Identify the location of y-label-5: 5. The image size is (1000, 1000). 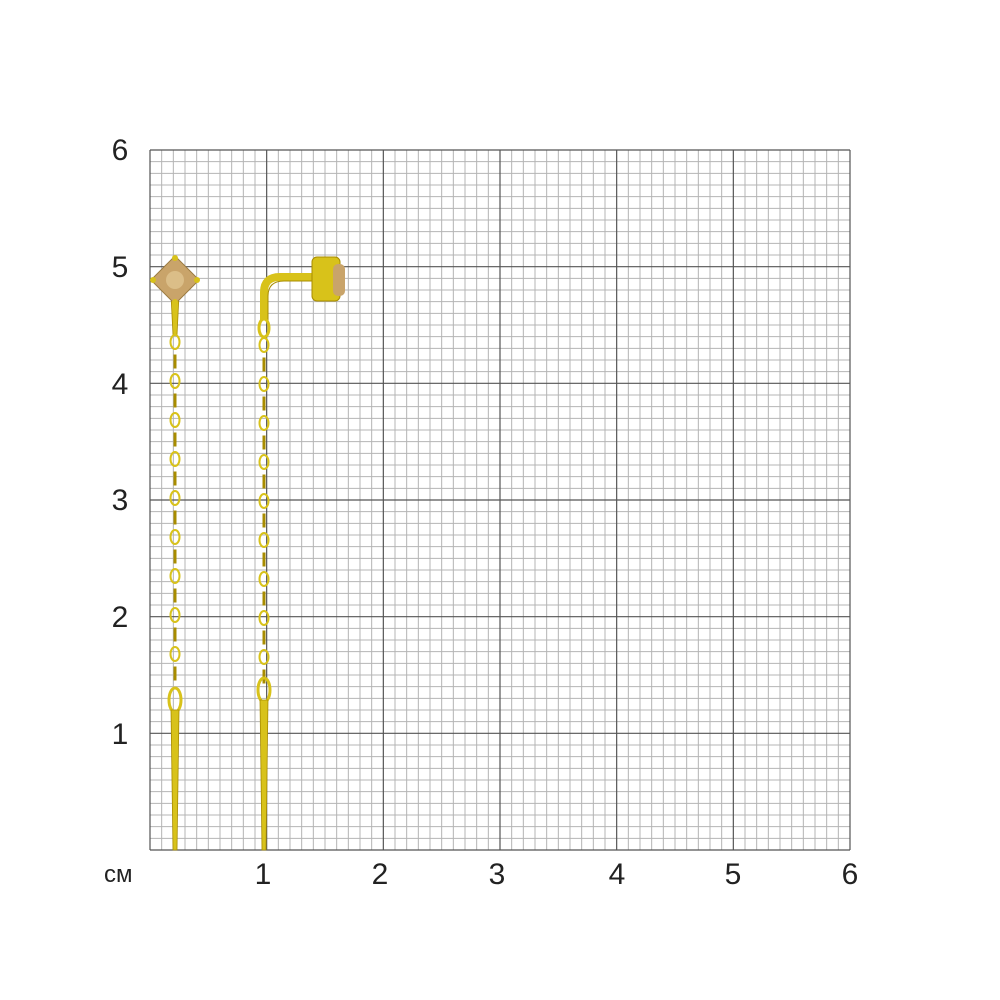
(120, 267).